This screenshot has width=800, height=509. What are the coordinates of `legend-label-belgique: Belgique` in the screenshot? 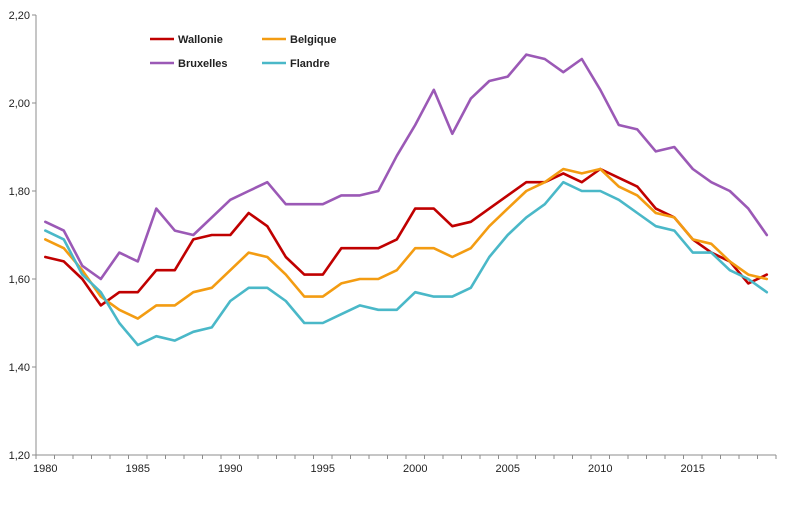 It's located at (313, 40).